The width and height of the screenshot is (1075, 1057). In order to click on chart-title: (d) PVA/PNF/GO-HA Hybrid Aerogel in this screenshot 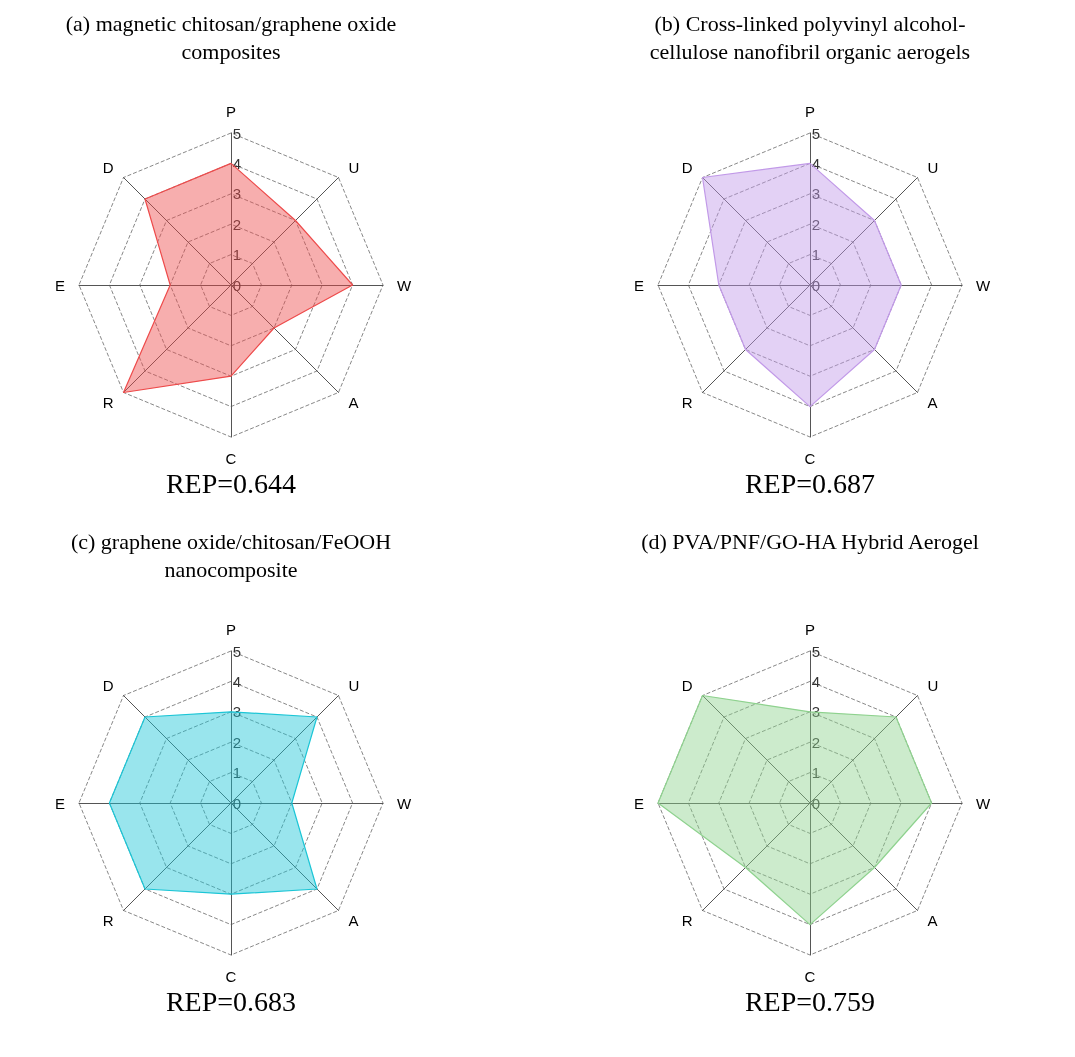, I will do `click(810, 542)`.